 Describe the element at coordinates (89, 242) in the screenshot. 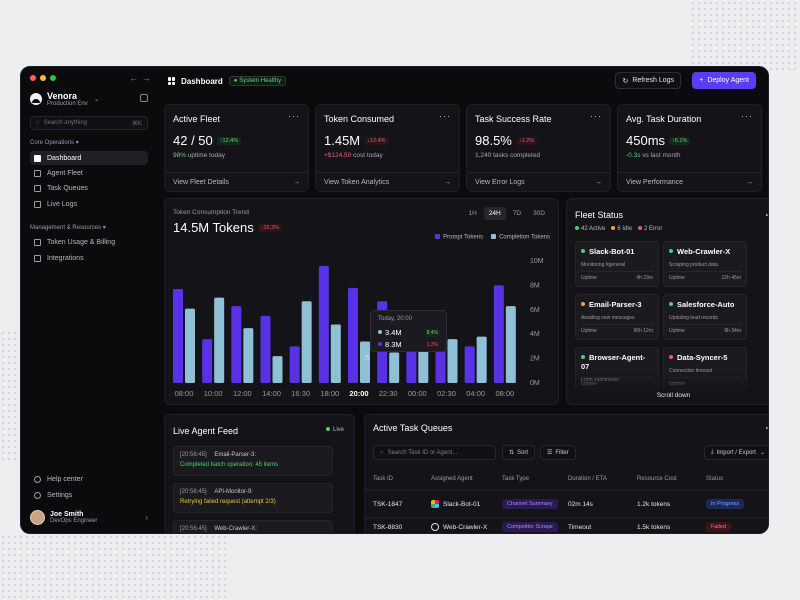

I see `sidebar-item-token-usage: Token Usage & Billing` at that location.